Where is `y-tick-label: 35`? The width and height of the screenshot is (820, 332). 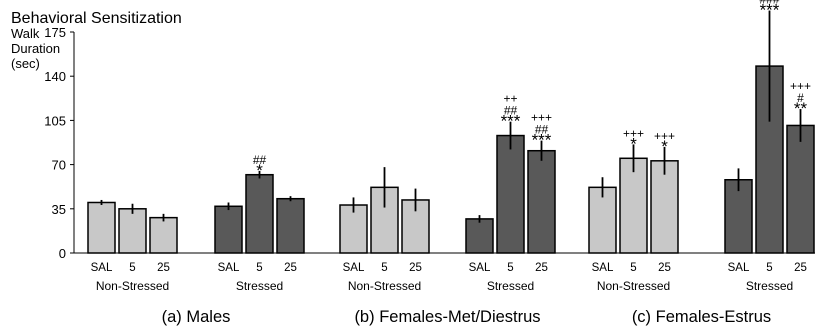 y-tick-label: 35 is located at coordinates (59, 209).